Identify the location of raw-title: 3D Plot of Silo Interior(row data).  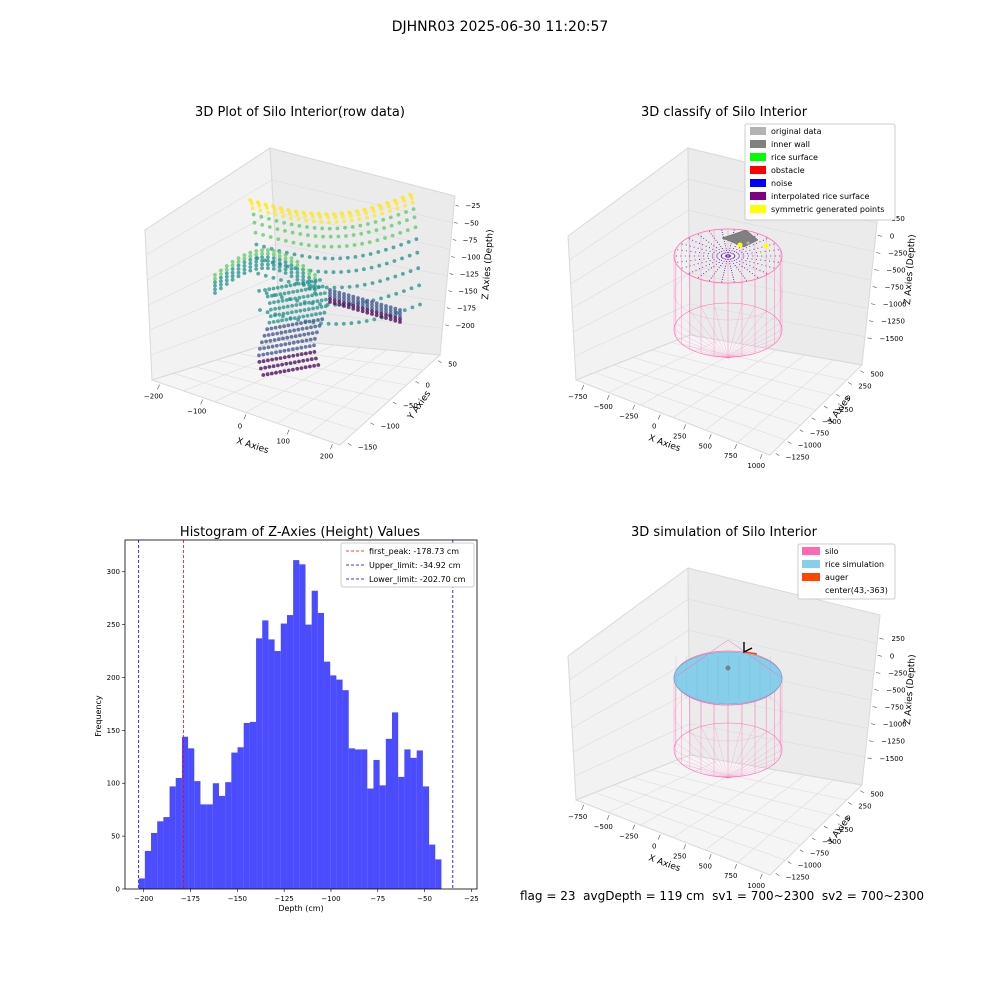
(300, 112).